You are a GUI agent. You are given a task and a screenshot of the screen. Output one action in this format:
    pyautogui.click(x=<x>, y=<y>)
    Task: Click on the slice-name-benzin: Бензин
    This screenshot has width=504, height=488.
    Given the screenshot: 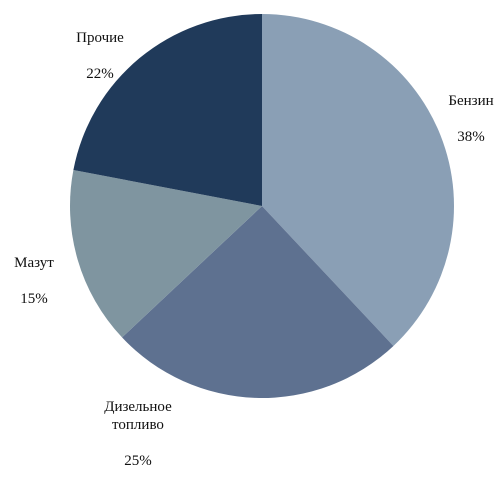 What is the action you would take?
    pyautogui.click(x=471, y=101)
    